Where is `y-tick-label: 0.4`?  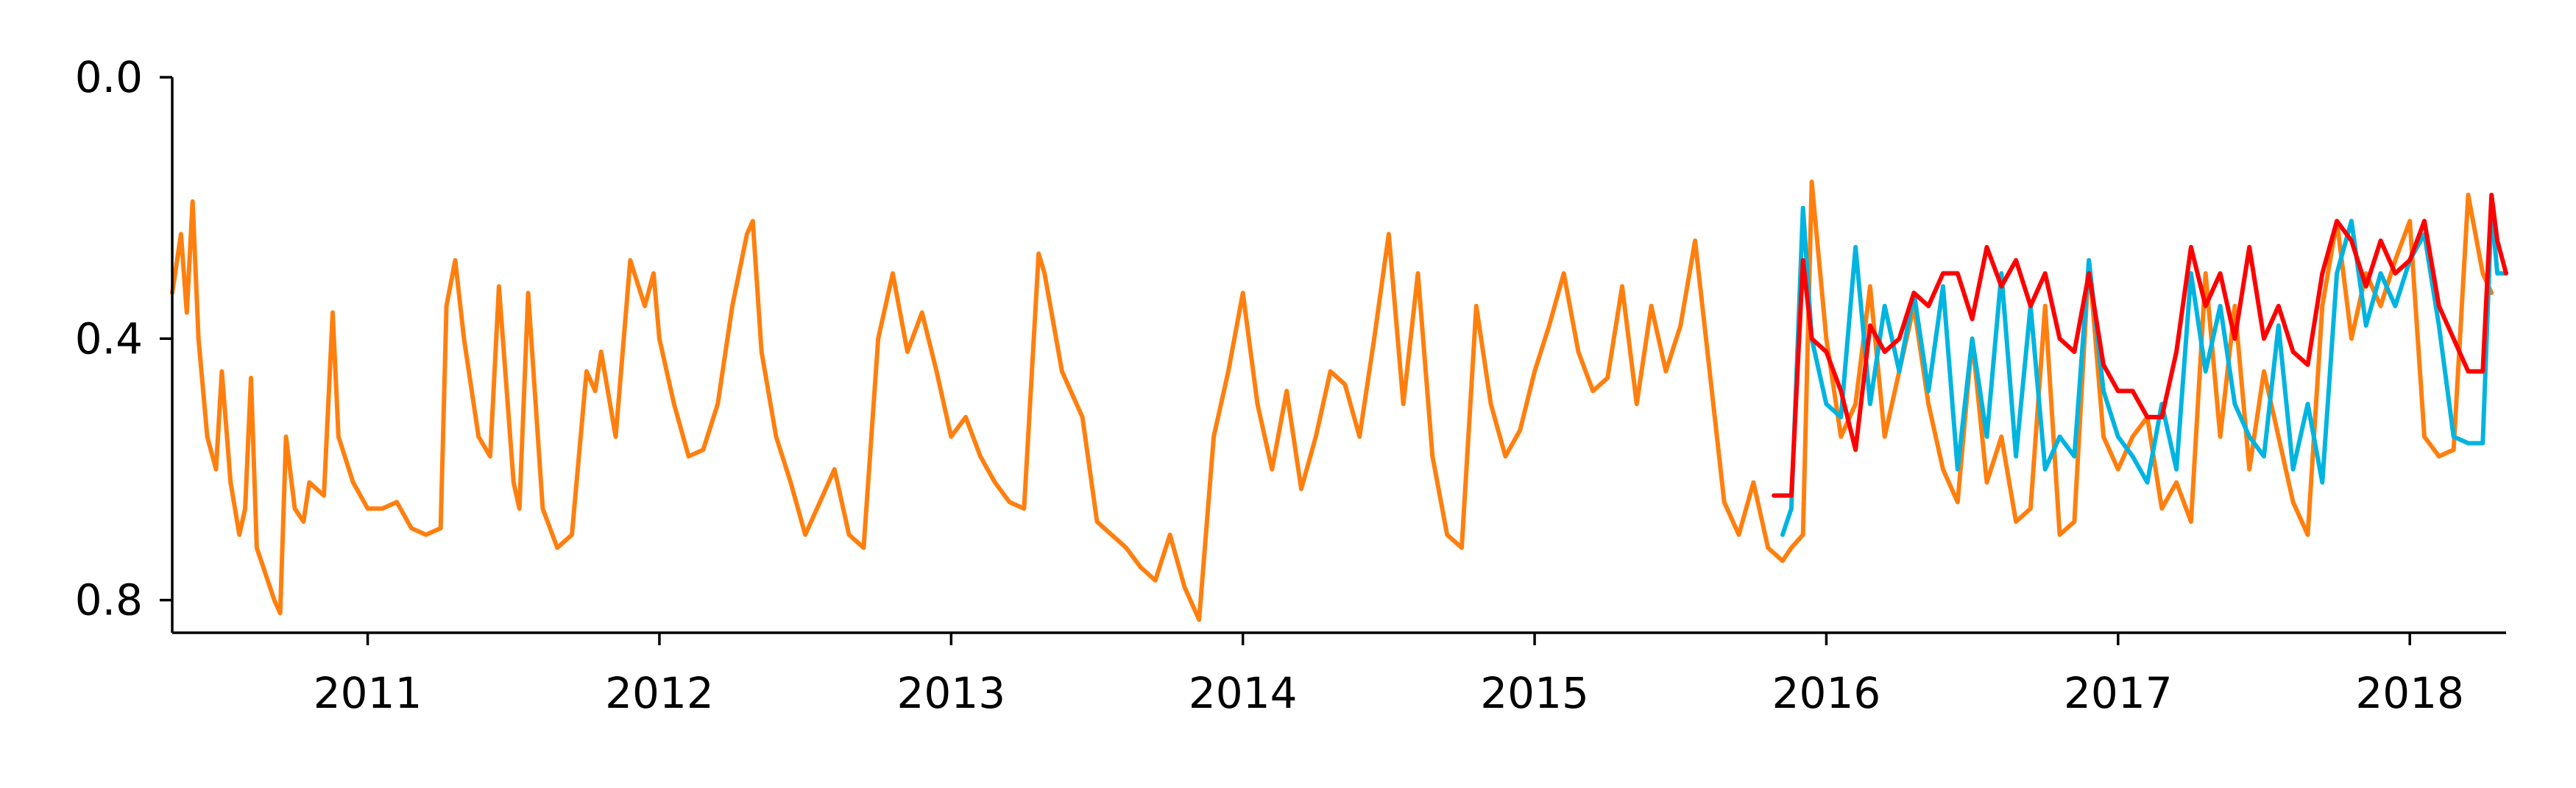 y-tick-label: 0.4 is located at coordinates (109, 338).